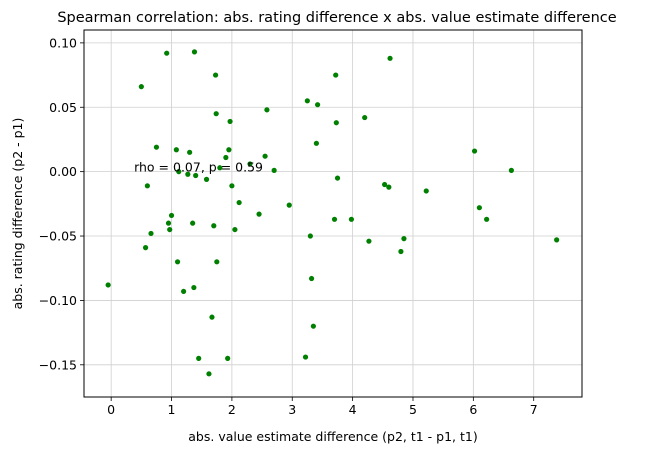 Image resolution: width=665 pixels, height=453 pixels. I want to click on correlation-annotation: rho = 0.07, p = 0.59, so click(198, 167).